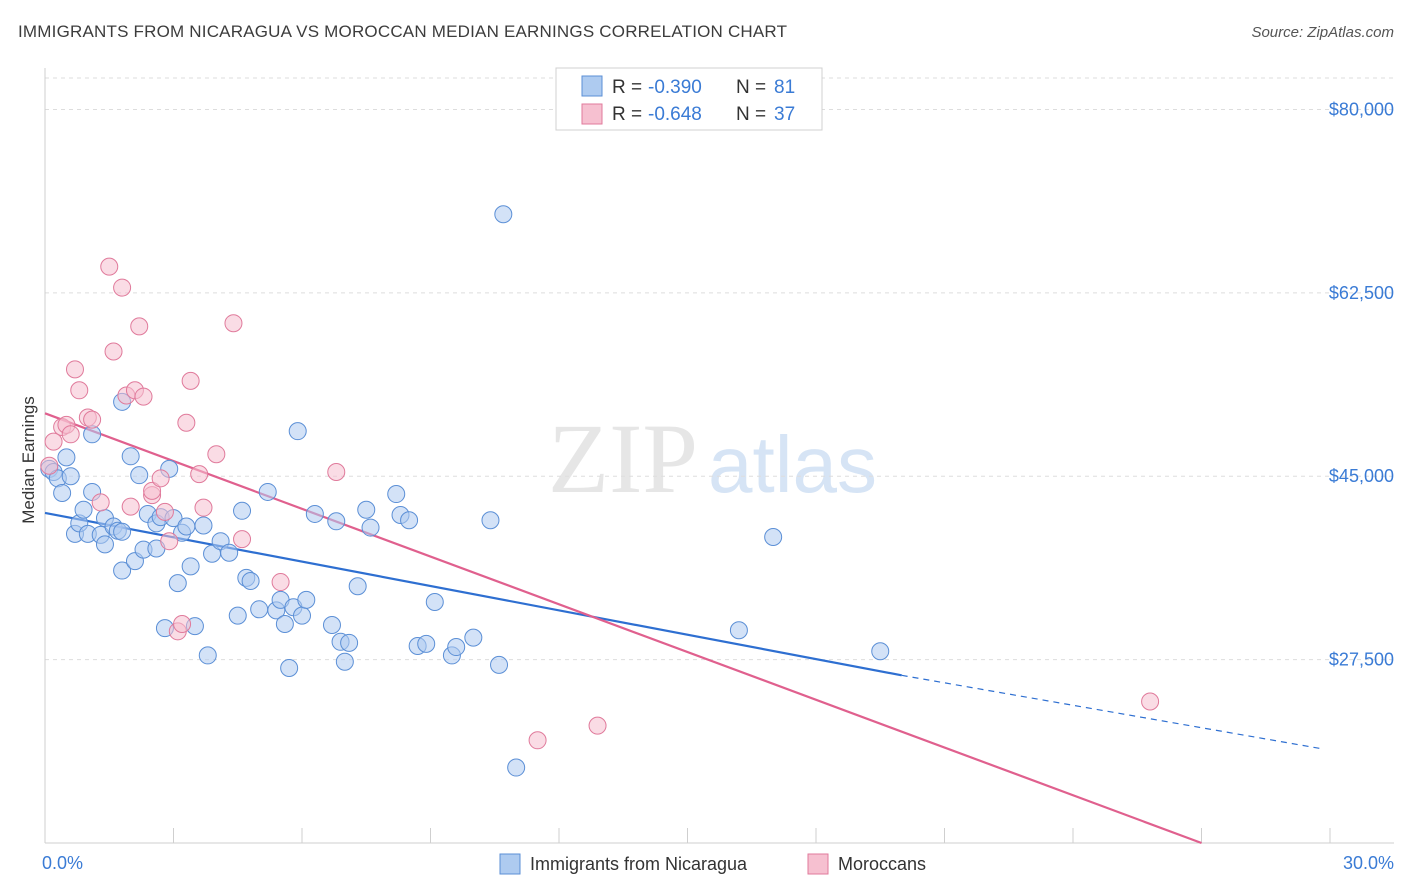  What do you see at coordinates (689, 99) in the screenshot?
I see `correlation-legend: R = -0.390 N = 81 R = -0.648 N = 37` at bounding box center [689, 99].